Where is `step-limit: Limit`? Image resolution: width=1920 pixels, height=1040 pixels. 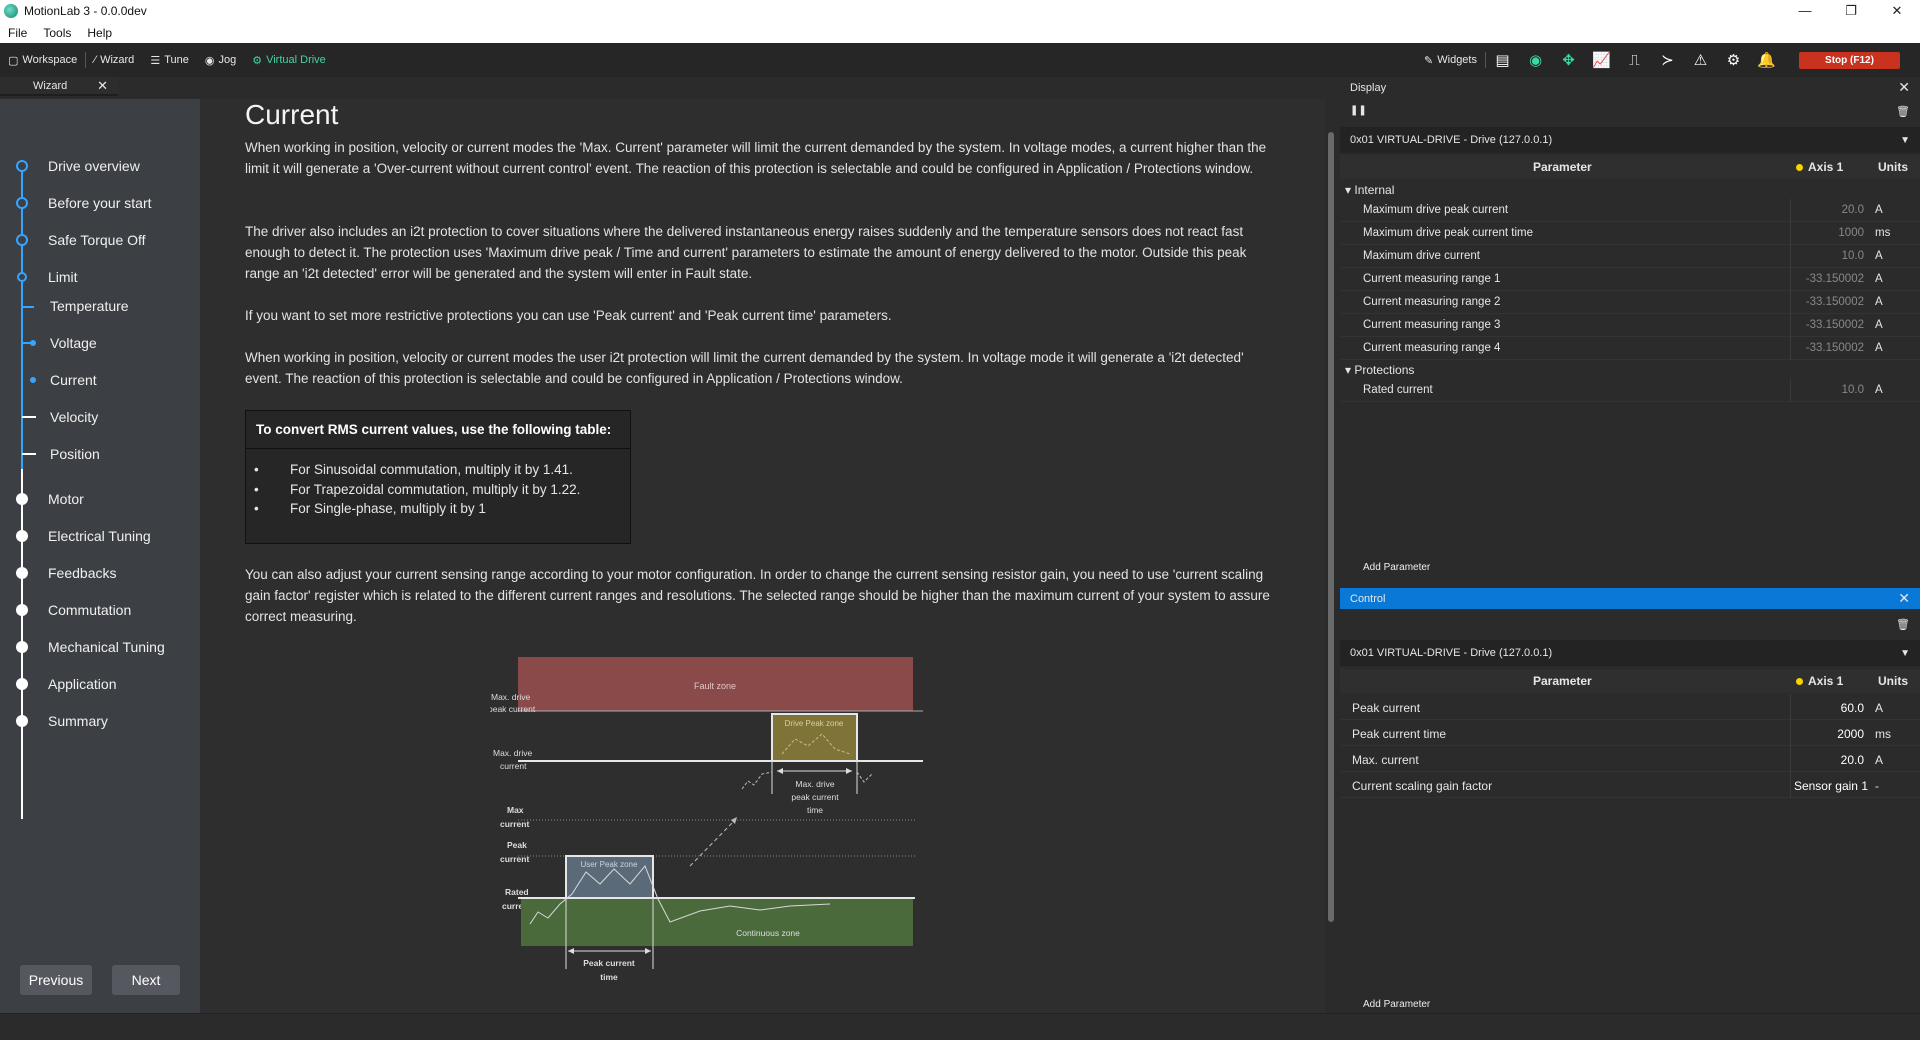
step-limit: Limit is located at coordinates (100, 277).